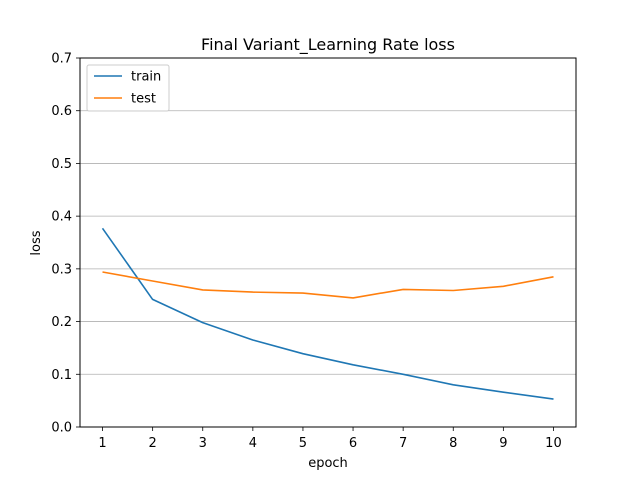 The height and width of the screenshot is (480, 640). Describe the element at coordinates (61, 428) in the screenshot. I see `y-tick-label: 0.0` at that location.